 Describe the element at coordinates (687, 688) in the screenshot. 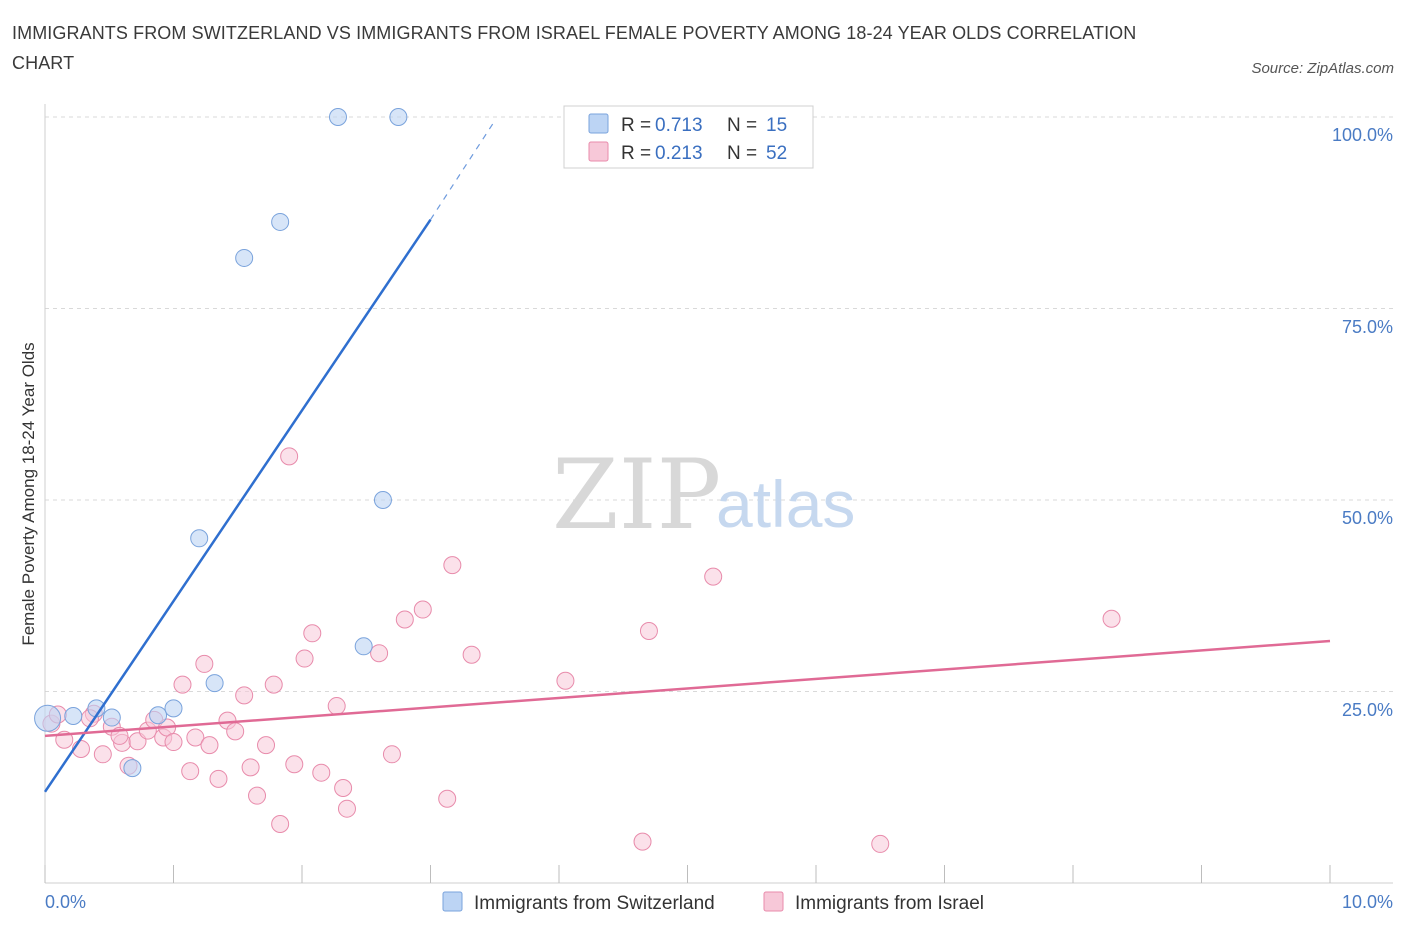

I see `israel-trendline` at that location.